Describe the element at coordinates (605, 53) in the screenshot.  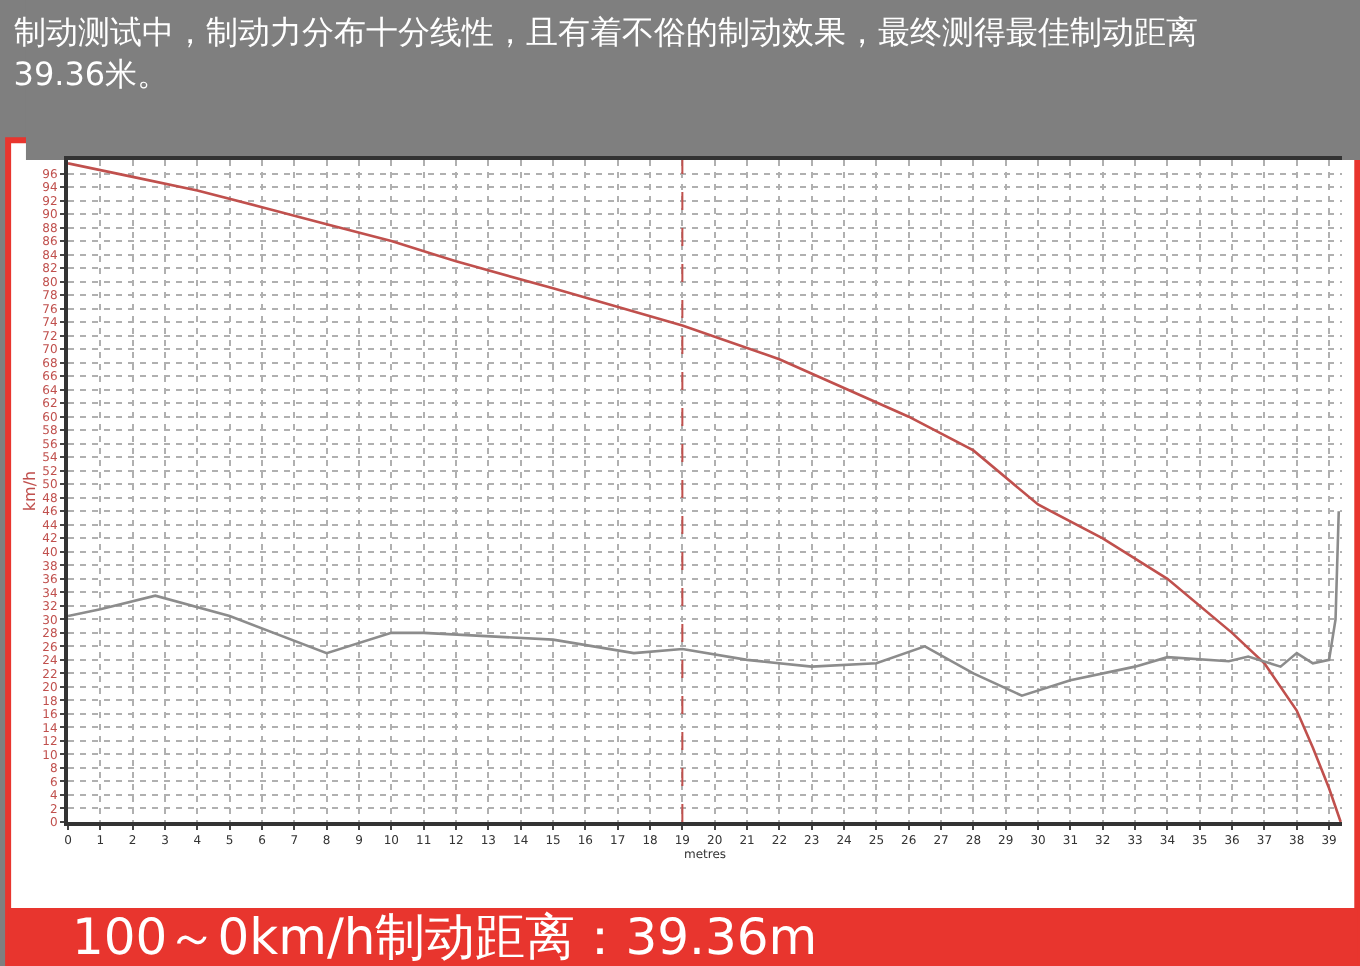
I see `chart-title: 制动测试中，制动力分布十分线性，且有着不俗的制动效果，最终测得最佳制动距离39.36米。` at that location.